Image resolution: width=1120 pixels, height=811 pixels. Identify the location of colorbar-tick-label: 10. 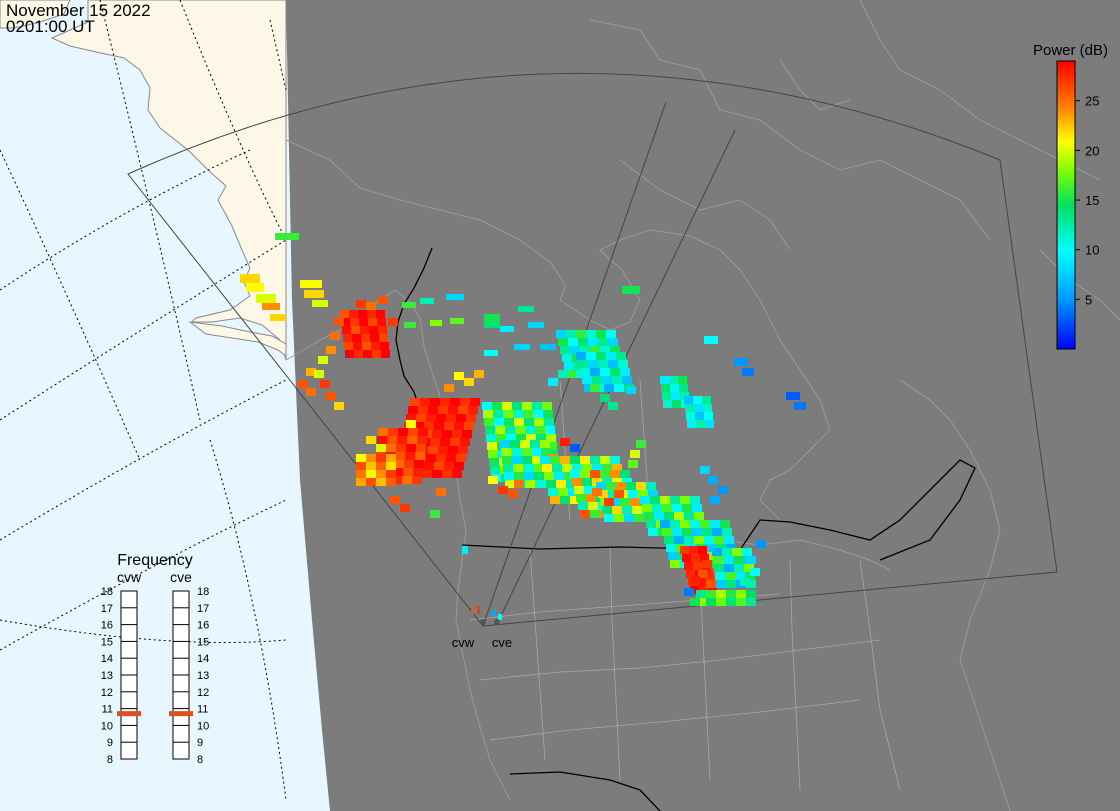
(1092, 250).